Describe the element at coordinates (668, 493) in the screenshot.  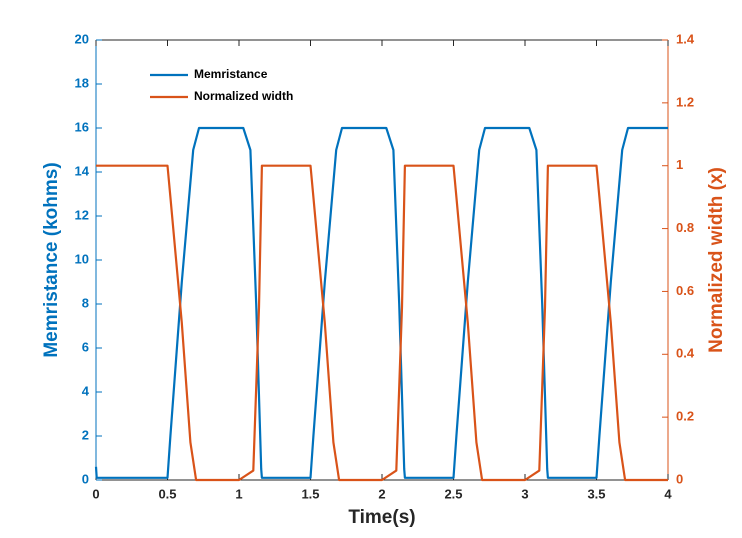
I see `x-tick-label: 4` at that location.